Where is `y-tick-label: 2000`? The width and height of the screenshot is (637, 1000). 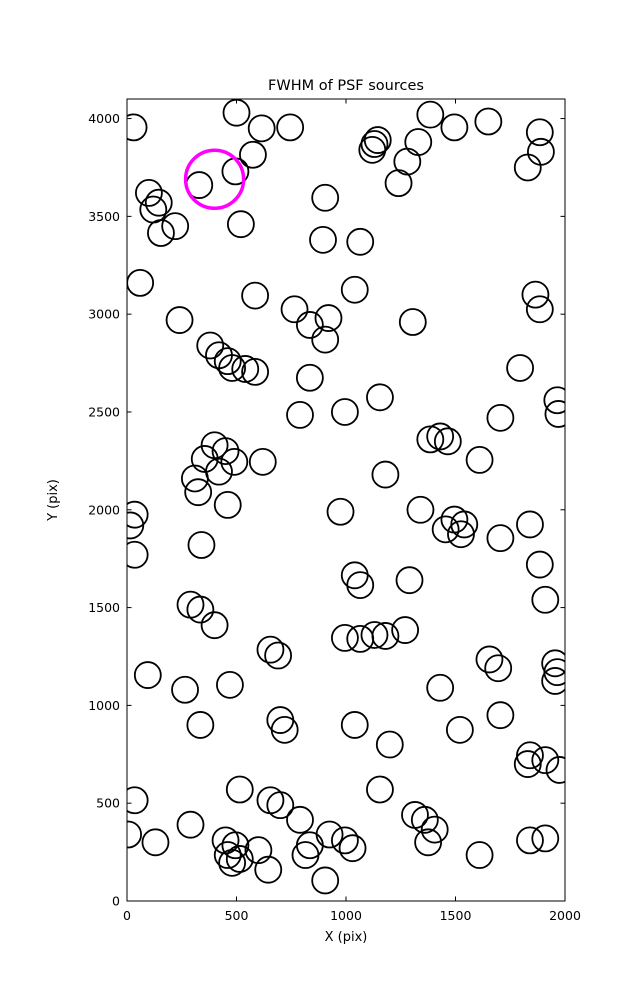
y-tick-label: 2000 is located at coordinates (104, 509).